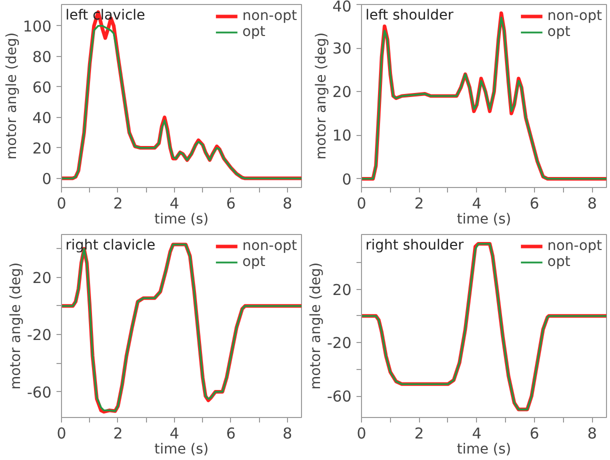 The image size is (610, 460). What do you see at coordinates (42, 57) in the screenshot?
I see `y-tick-label: 80` at bounding box center [42, 57].